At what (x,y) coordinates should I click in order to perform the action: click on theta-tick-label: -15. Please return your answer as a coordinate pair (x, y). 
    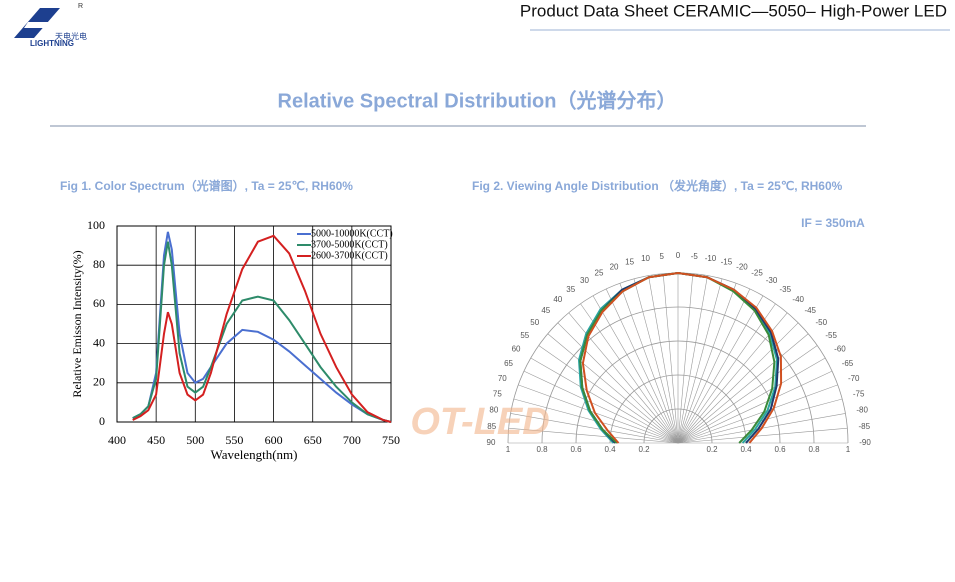
    Looking at the image, I should click on (727, 261).